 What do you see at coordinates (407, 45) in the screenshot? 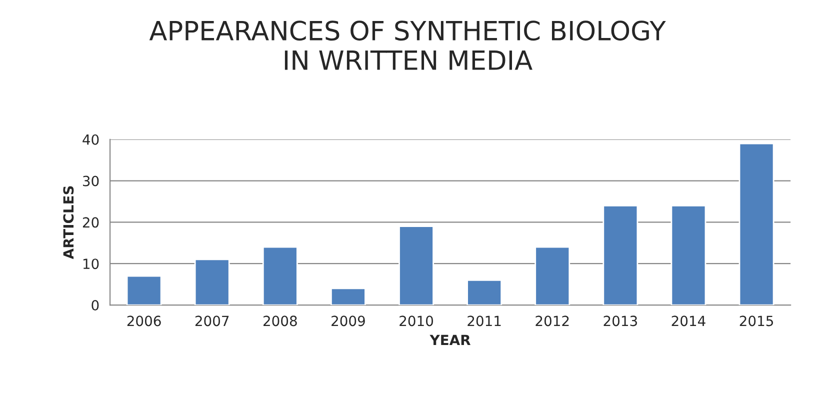
I see `chart-title: APPEARANCES OF SYNTHETIC BIOLOGY IN WRITTEN MEDIA` at bounding box center [407, 45].